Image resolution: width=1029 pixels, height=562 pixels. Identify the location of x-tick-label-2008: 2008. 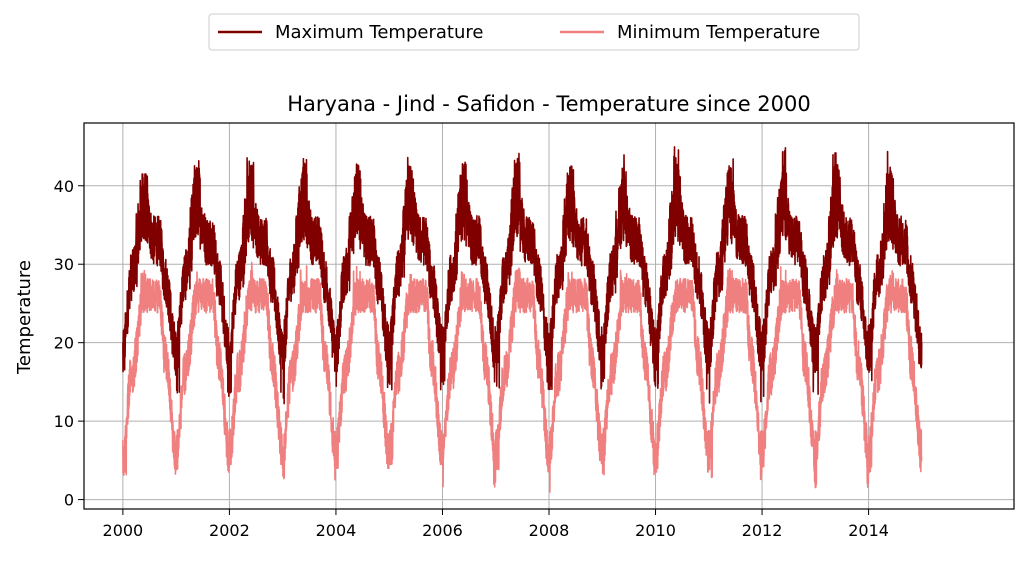
(549, 530).